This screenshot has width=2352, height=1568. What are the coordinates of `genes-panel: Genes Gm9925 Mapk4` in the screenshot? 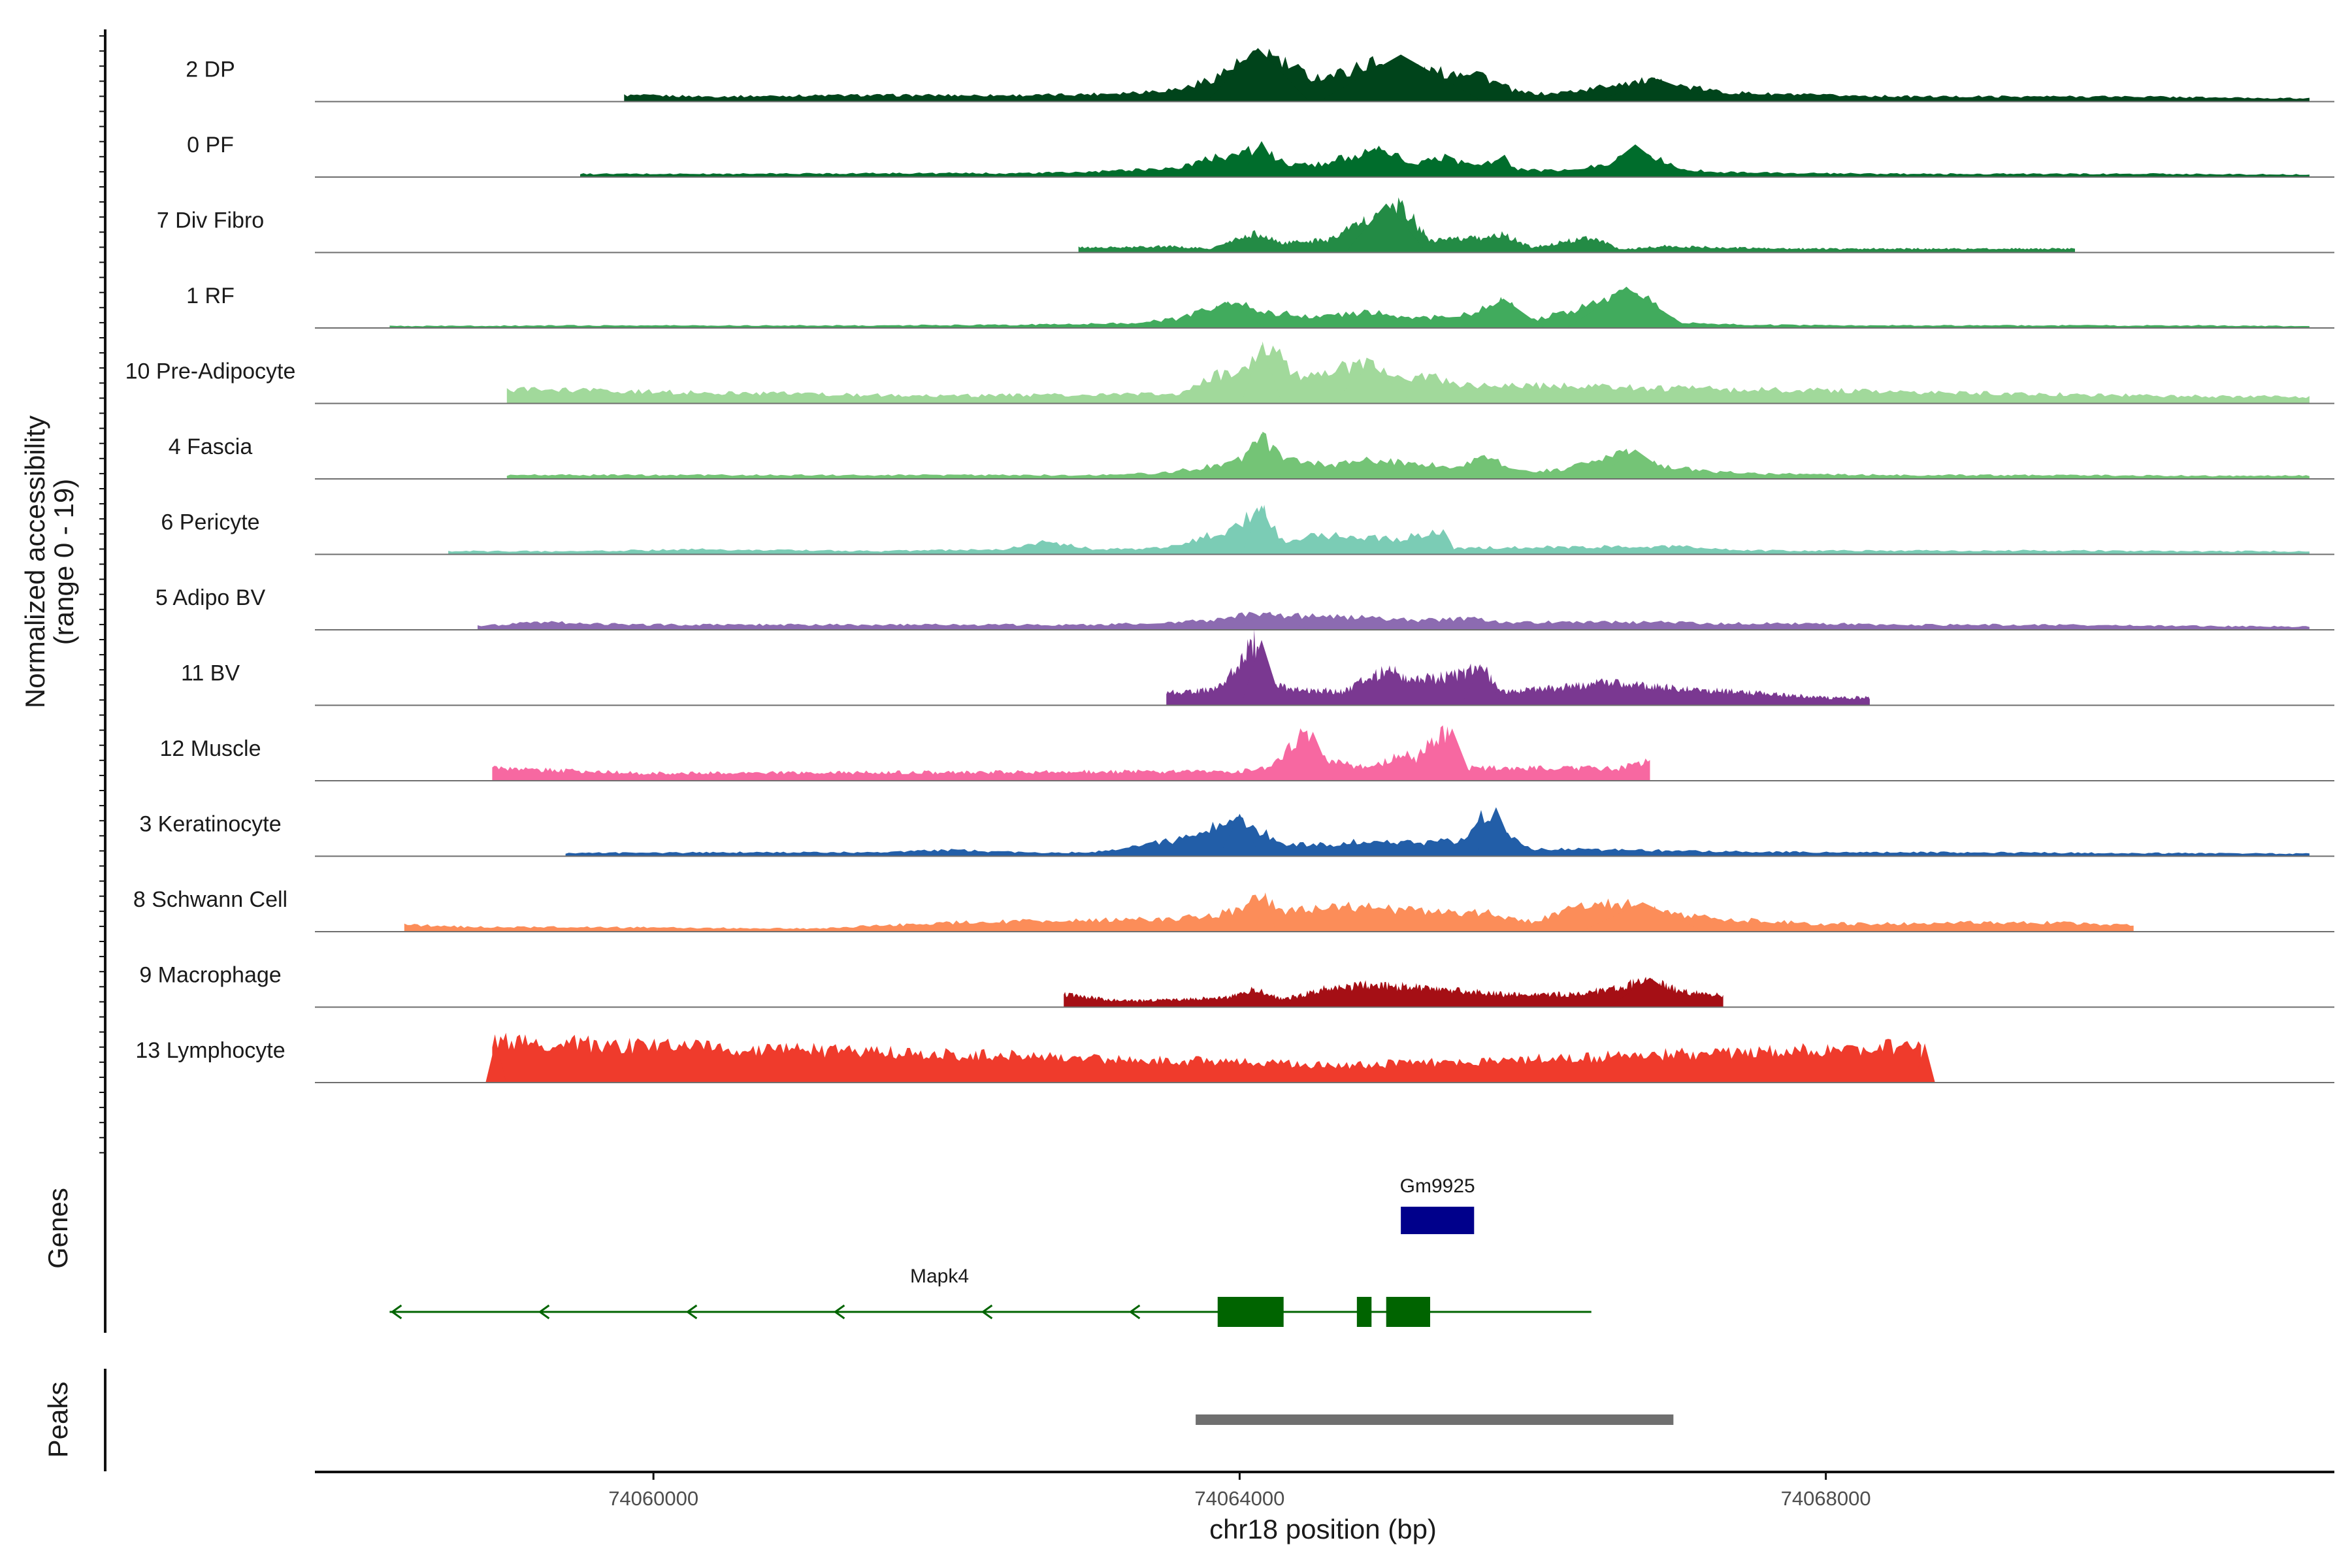 It's located at (817, 1227).